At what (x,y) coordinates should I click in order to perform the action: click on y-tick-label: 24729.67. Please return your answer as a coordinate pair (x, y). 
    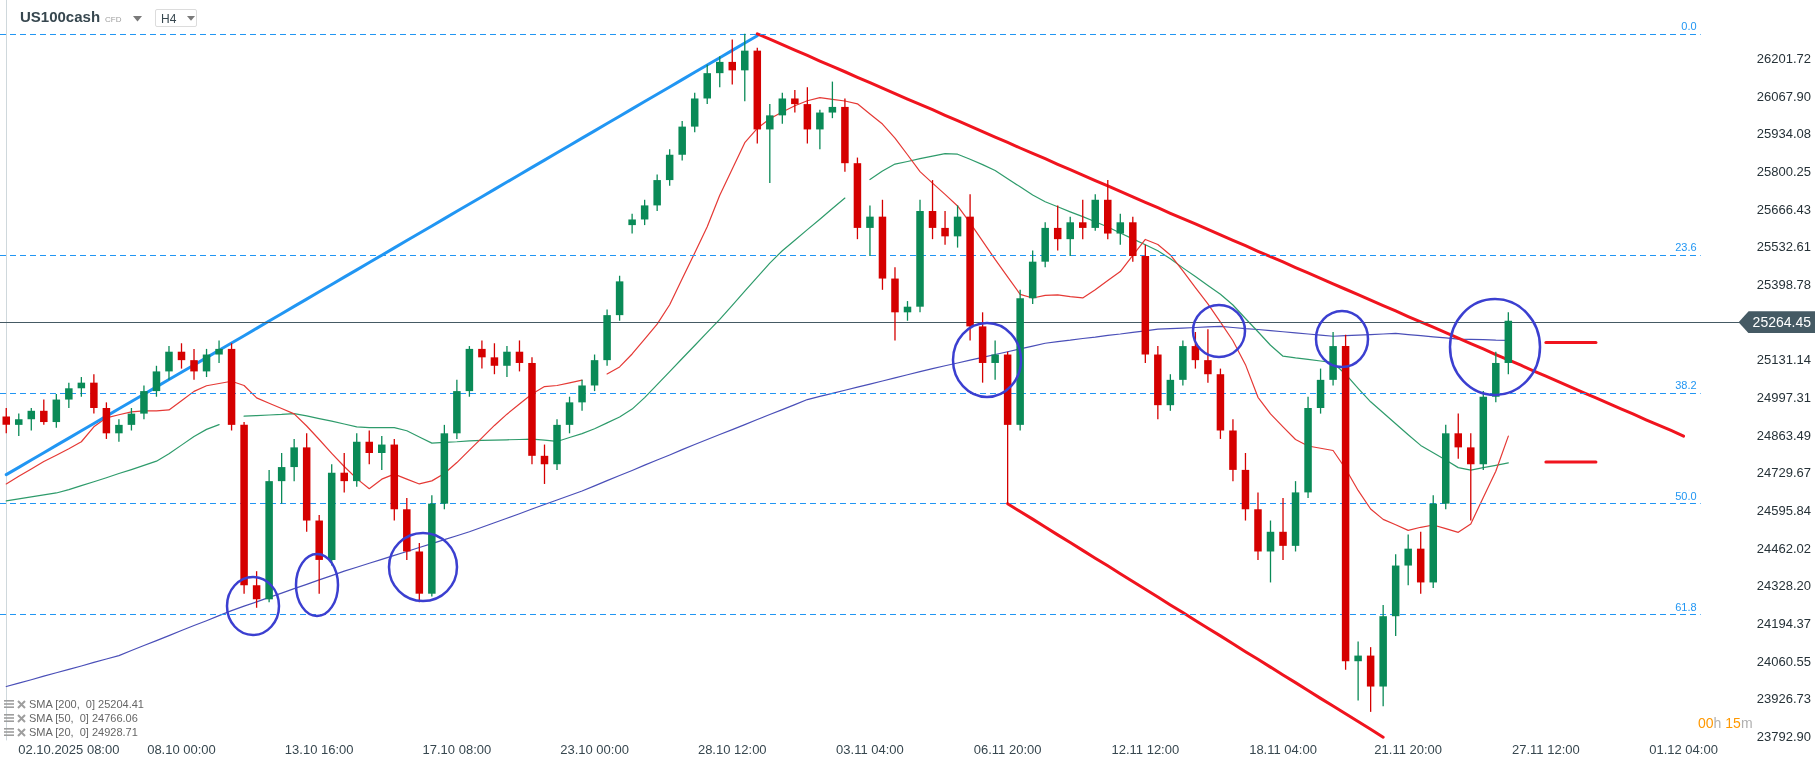
    Looking at the image, I should click on (1783, 473).